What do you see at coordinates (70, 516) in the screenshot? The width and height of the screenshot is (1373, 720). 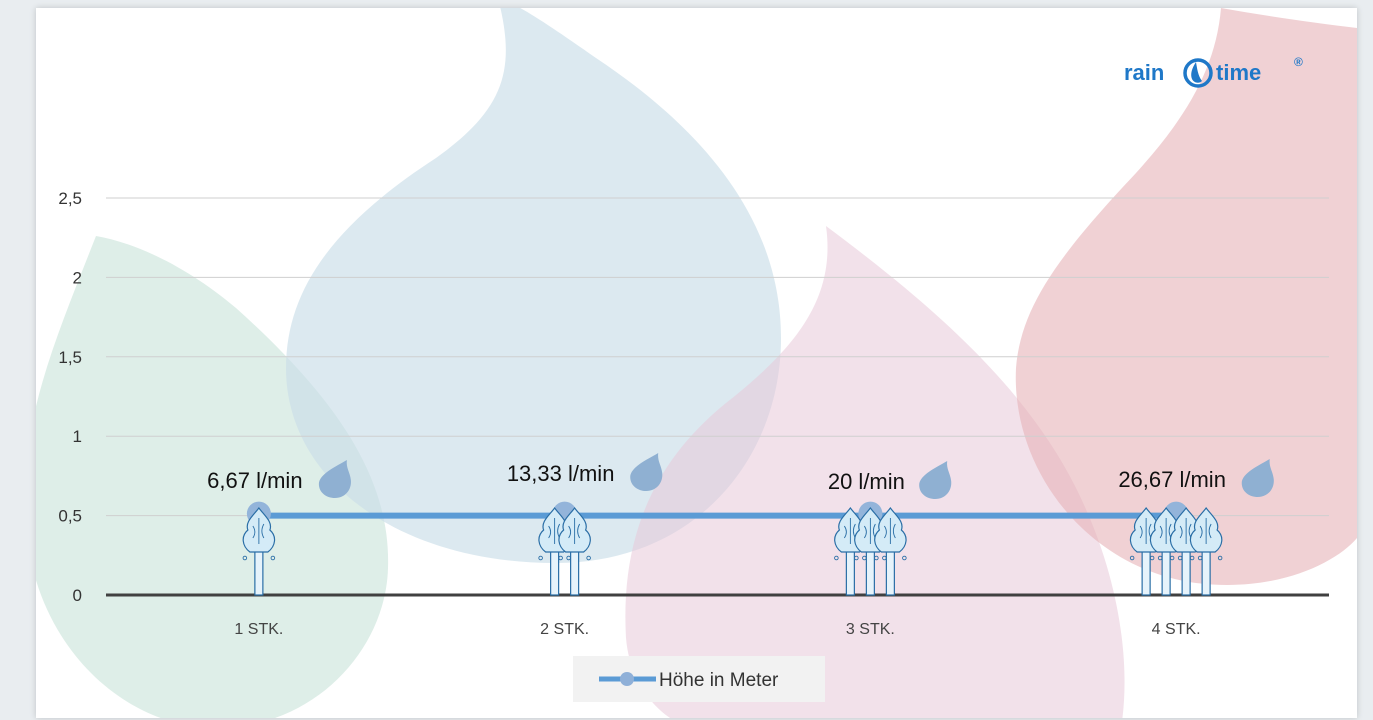 I see `y-tick-label: 0,5` at bounding box center [70, 516].